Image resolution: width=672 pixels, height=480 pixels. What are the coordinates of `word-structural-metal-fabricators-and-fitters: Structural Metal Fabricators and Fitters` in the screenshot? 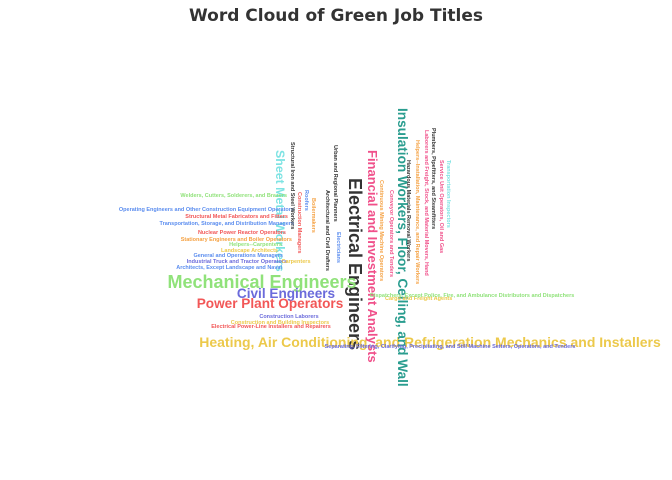 It's located at (236, 217).